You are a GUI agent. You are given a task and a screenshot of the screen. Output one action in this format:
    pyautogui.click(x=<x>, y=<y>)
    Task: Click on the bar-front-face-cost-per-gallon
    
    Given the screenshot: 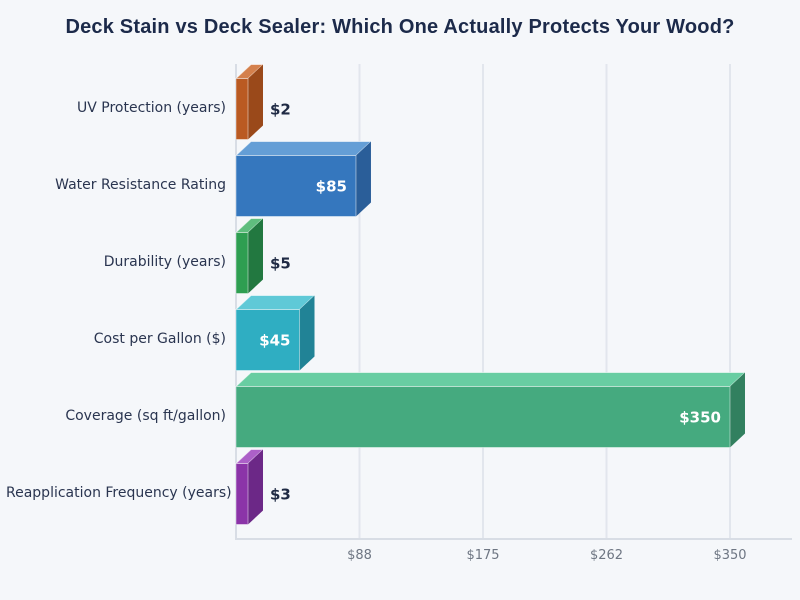 What is the action you would take?
    pyautogui.click(x=268, y=340)
    